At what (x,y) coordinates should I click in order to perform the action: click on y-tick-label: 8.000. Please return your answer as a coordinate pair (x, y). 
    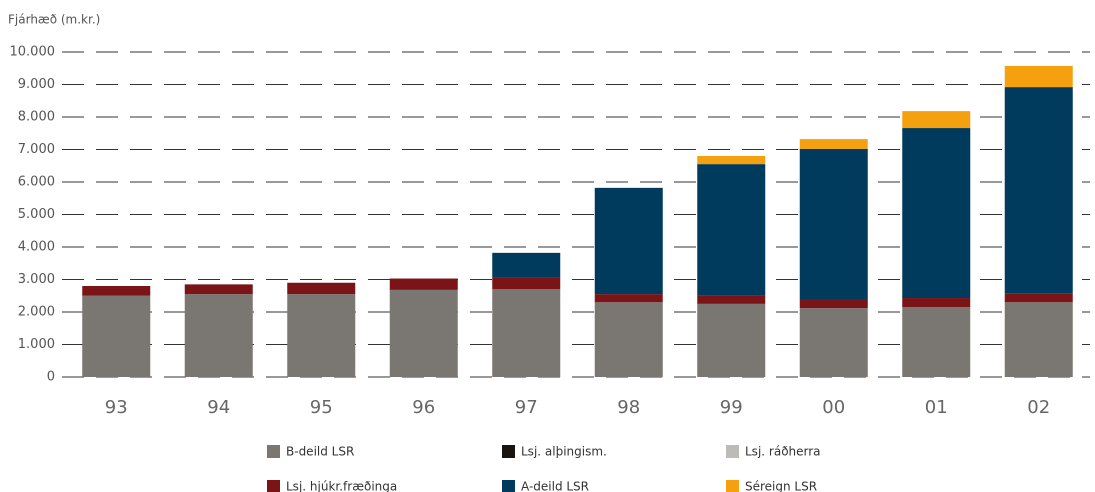
    Looking at the image, I should click on (36, 117).